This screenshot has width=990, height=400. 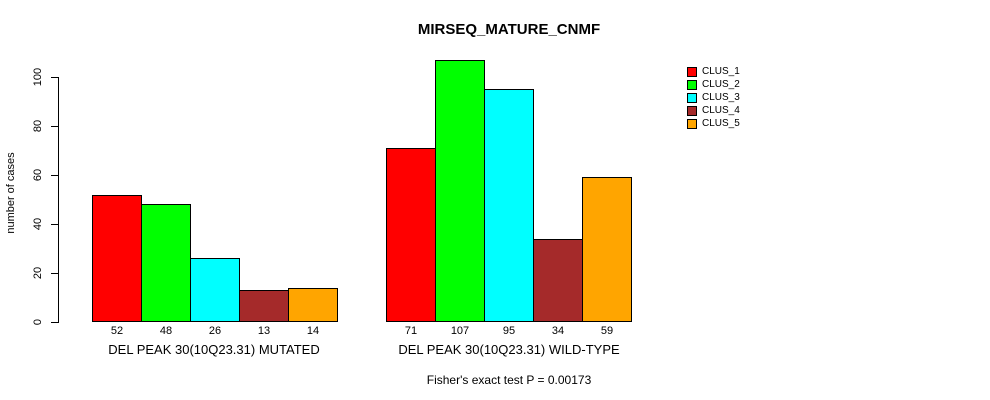 What do you see at coordinates (721, 110) in the screenshot?
I see `legend-item-label: CLUS_4` at bounding box center [721, 110].